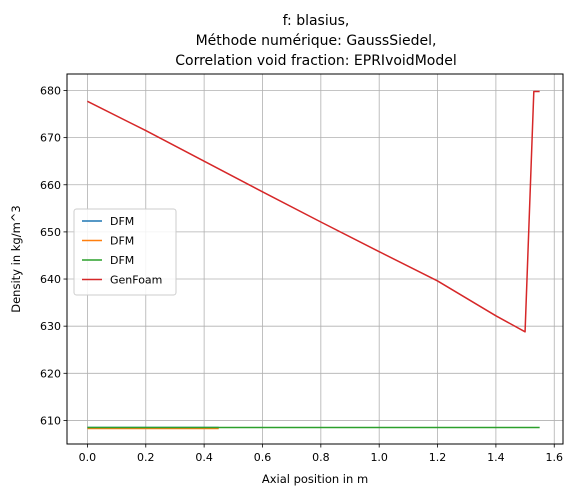 This screenshot has width=573, height=497. Describe the element at coordinates (50, 326) in the screenshot. I see `y-tick-label: 630` at that location.